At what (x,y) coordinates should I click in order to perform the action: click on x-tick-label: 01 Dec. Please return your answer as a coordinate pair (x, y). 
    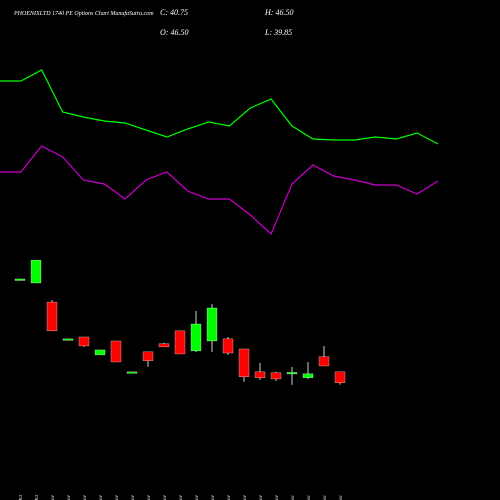
    Looking at the image, I should click on (293, 497).